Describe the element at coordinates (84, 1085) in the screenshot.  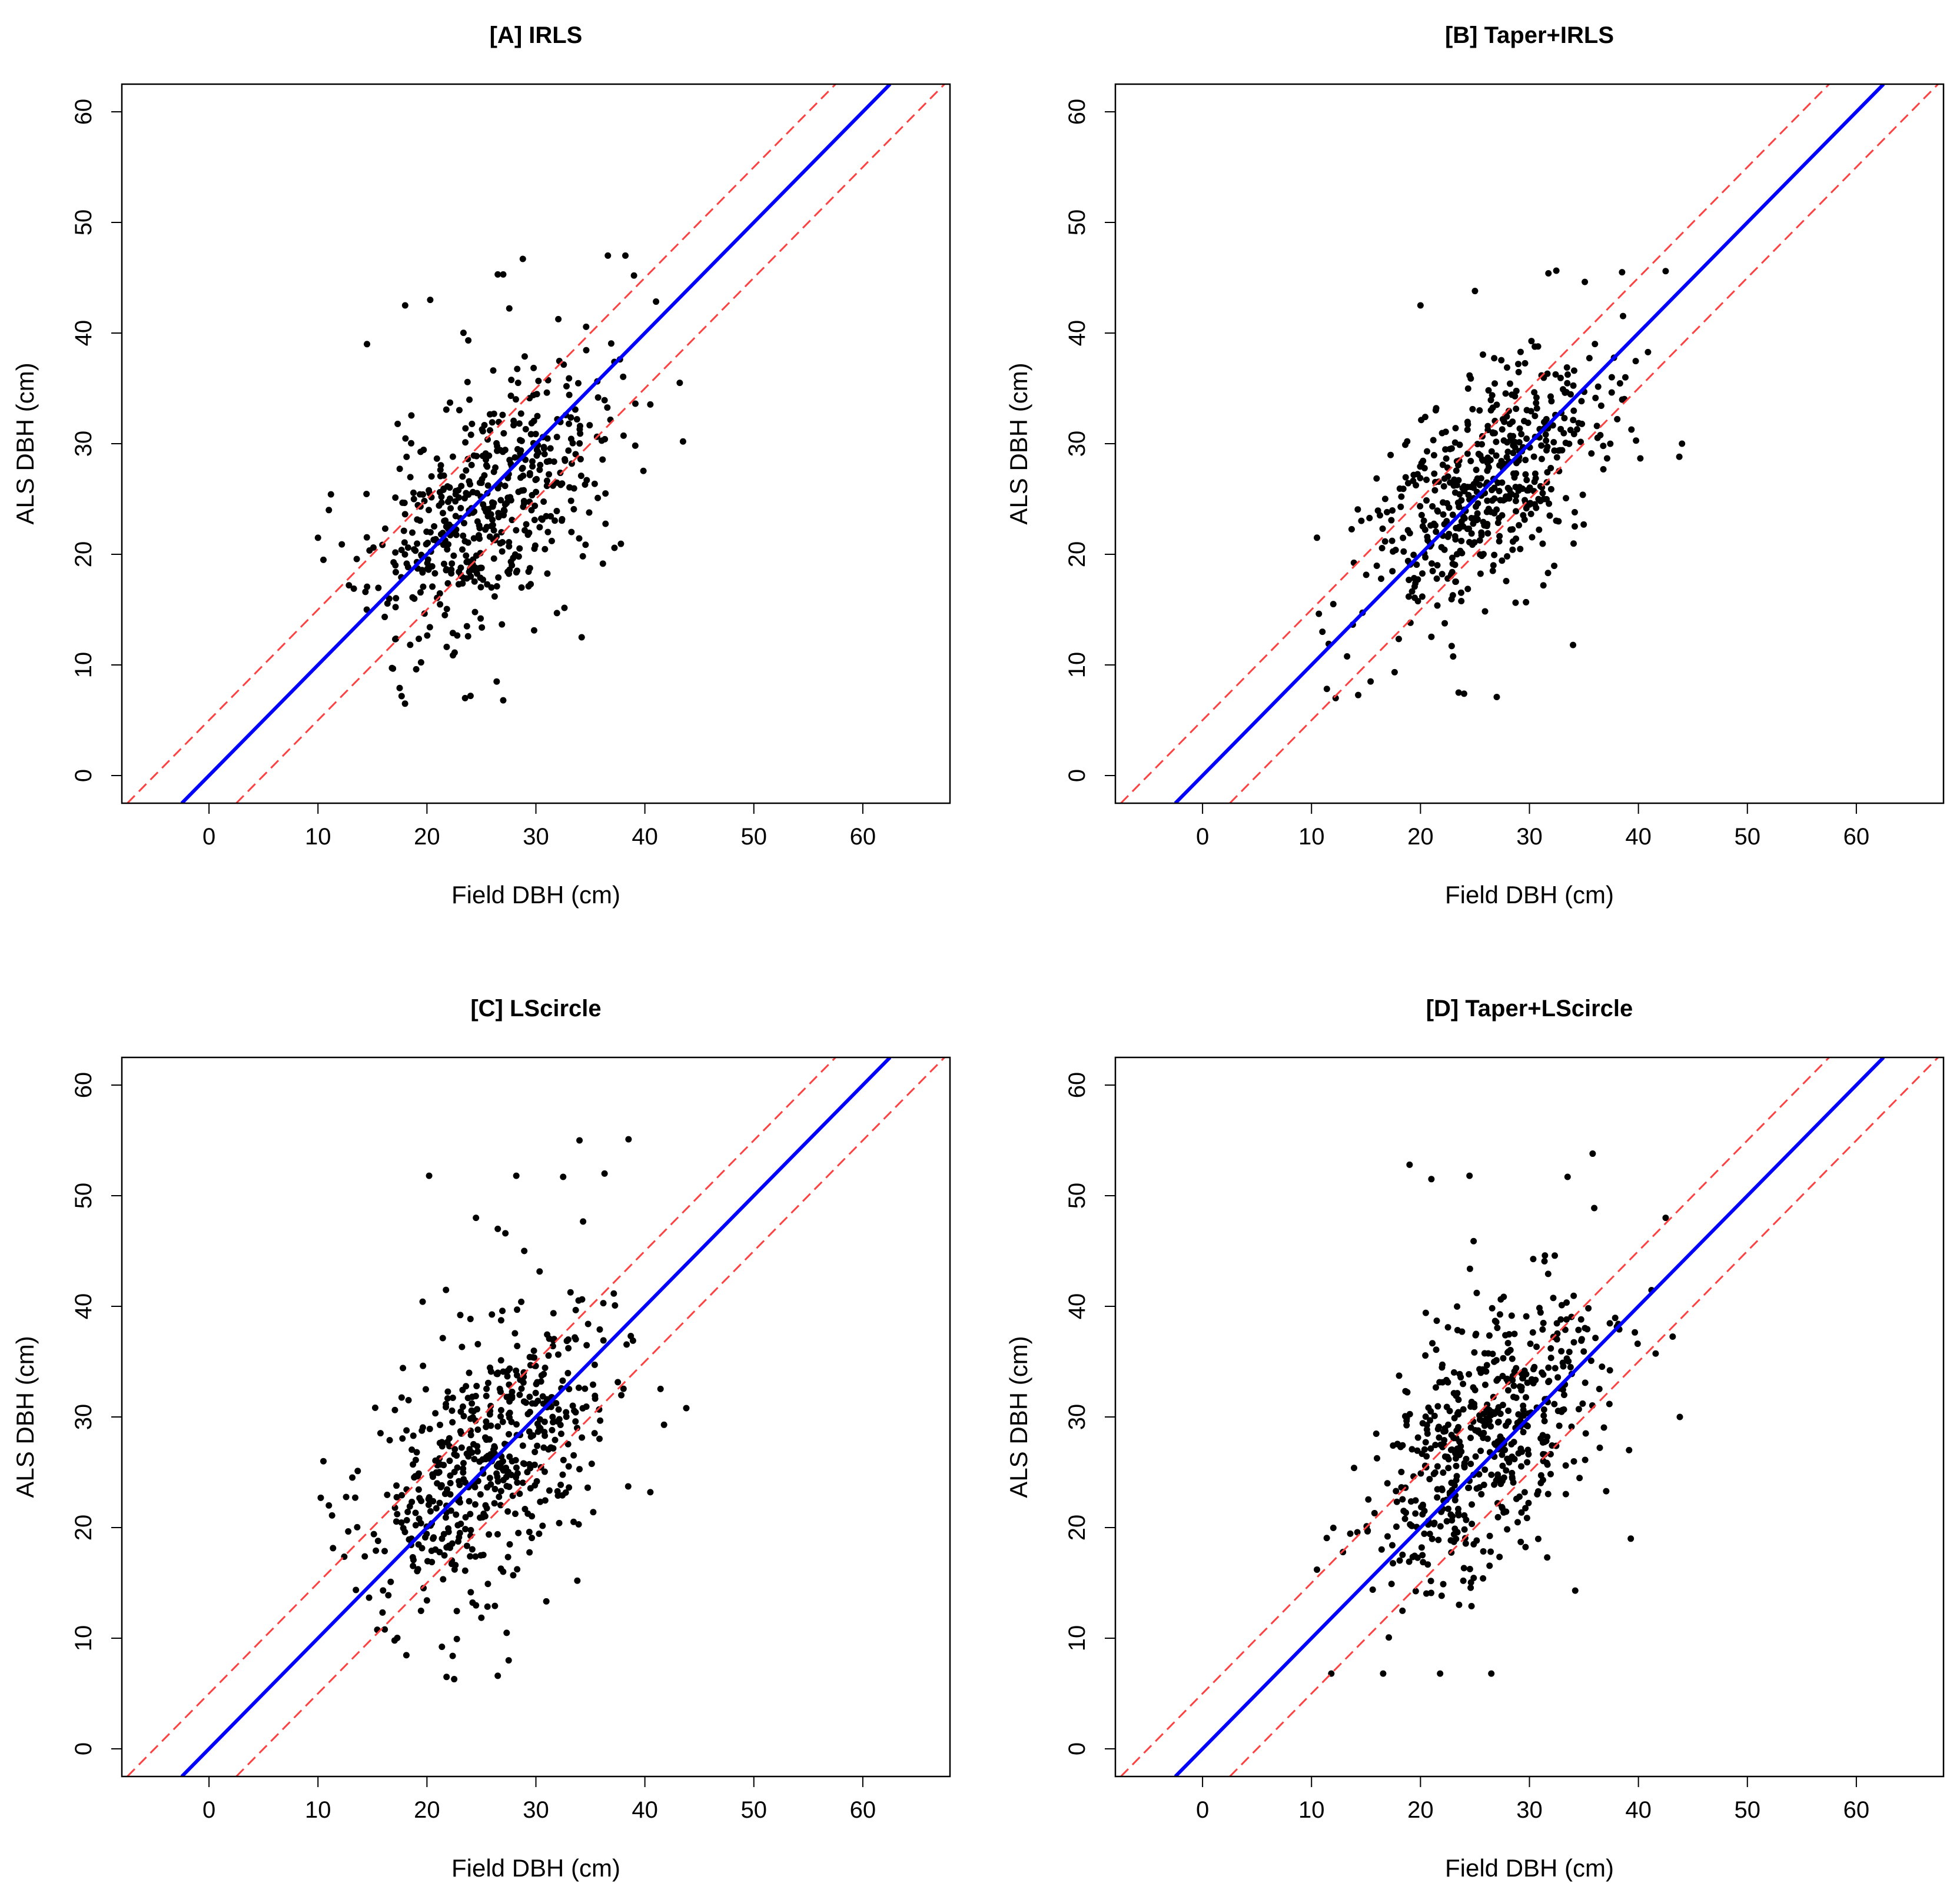
I see `y-tick-label: 60` at that location.